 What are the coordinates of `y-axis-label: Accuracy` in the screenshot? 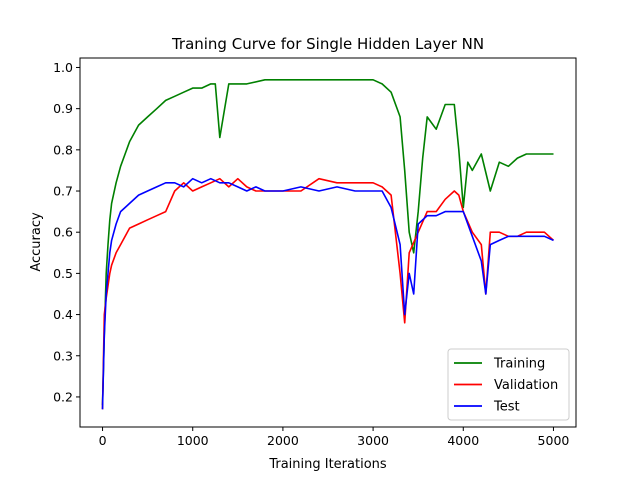 It's located at (36, 242).